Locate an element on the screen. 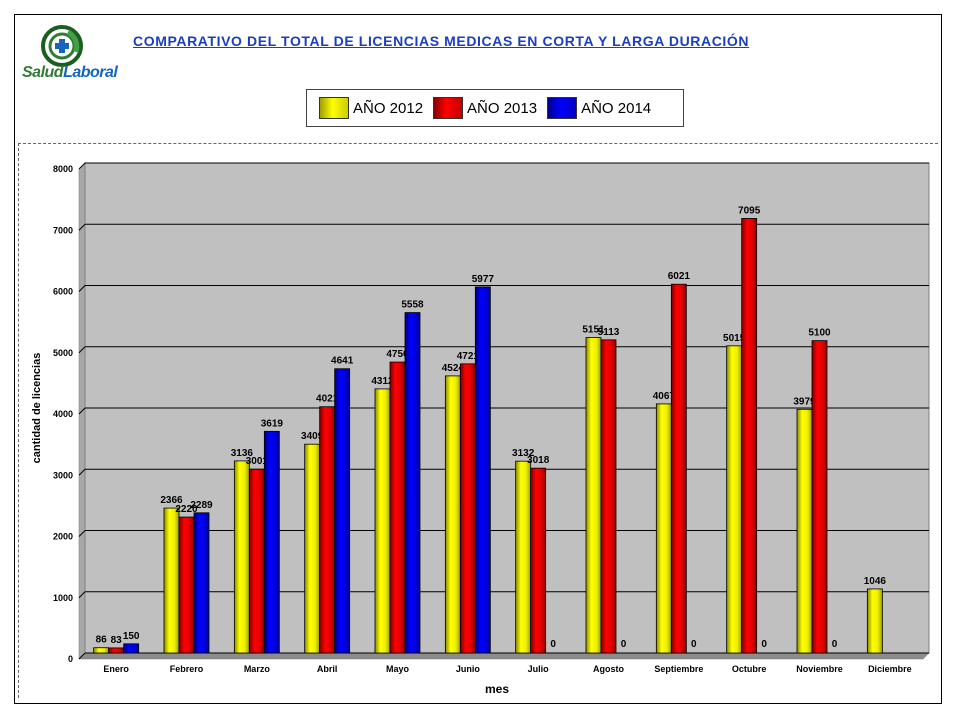 Image resolution: width=960 pixels, height=720 pixels. data-label: 5558 is located at coordinates (412, 305).